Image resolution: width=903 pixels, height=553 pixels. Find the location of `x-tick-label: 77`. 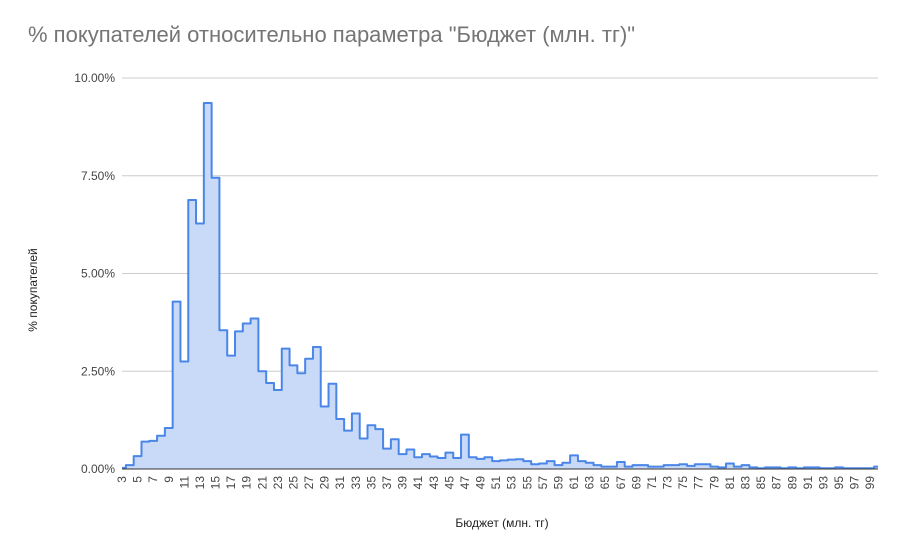

x-tick-label: 77 is located at coordinates (699, 483).